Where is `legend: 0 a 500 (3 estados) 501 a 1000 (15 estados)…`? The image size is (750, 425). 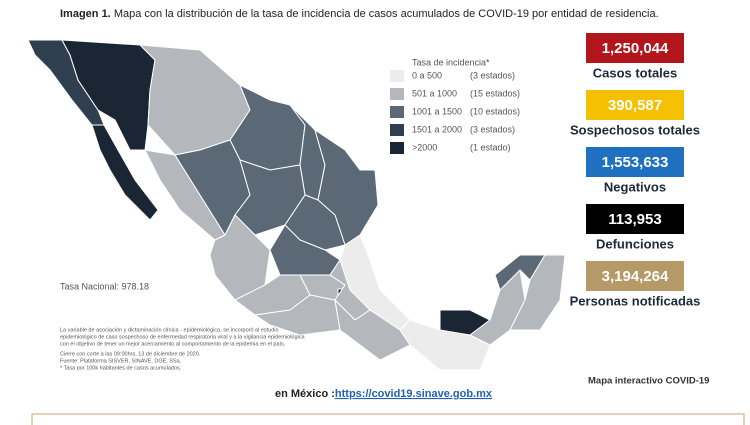
legend: 0 a 500 (3 estados) 501 a 1000 (15 estados)… is located at coordinates (455, 112).